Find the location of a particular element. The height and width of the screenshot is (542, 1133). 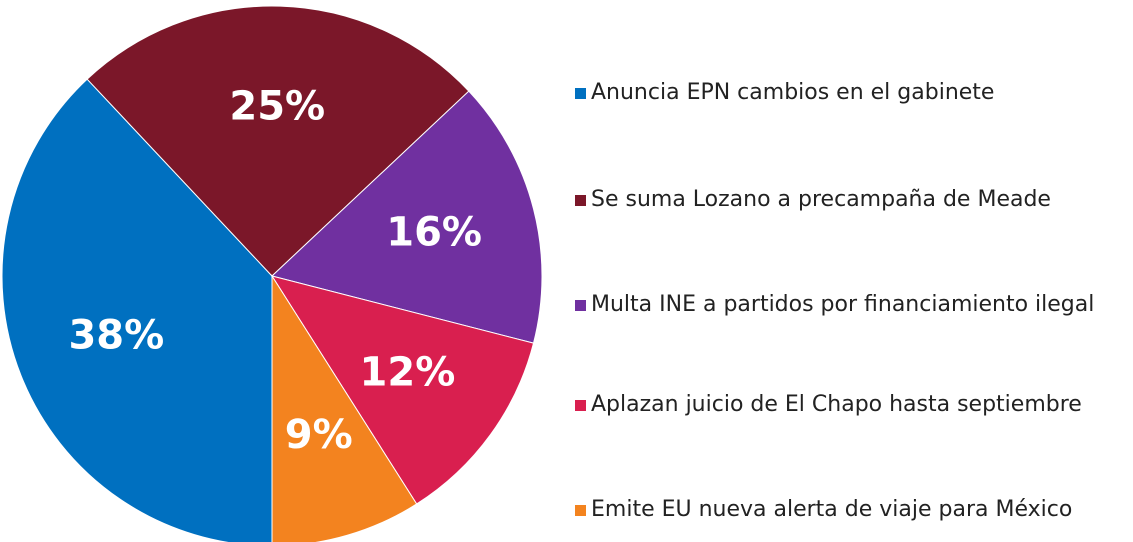

legend-item: Anuncia EPN cambios en el gabinete is located at coordinates (853, 93).